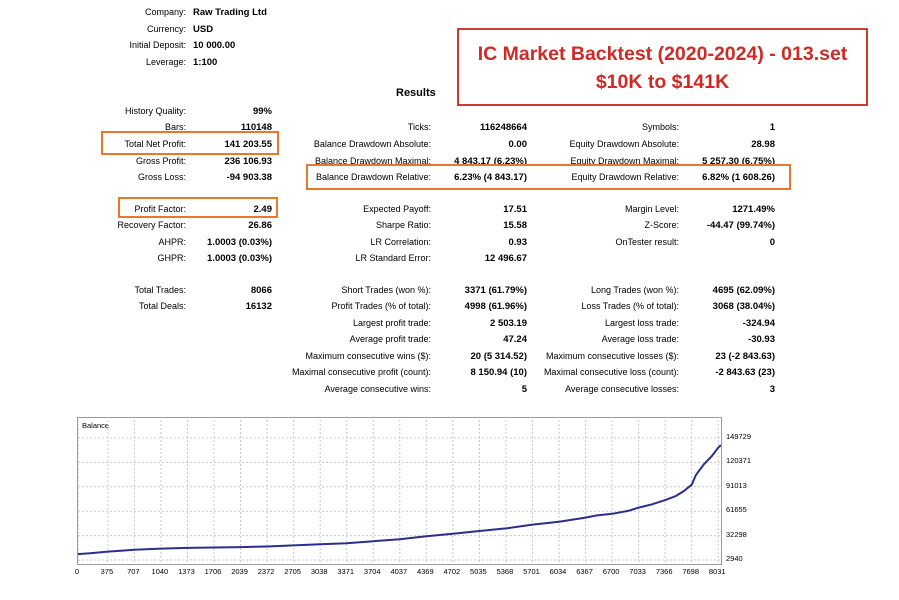 Image resolution: width=899 pixels, height=600 pixels. Describe the element at coordinates (661, 225) in the screenshot. I see `stat-label-z-score: Z-Score:` at that location.